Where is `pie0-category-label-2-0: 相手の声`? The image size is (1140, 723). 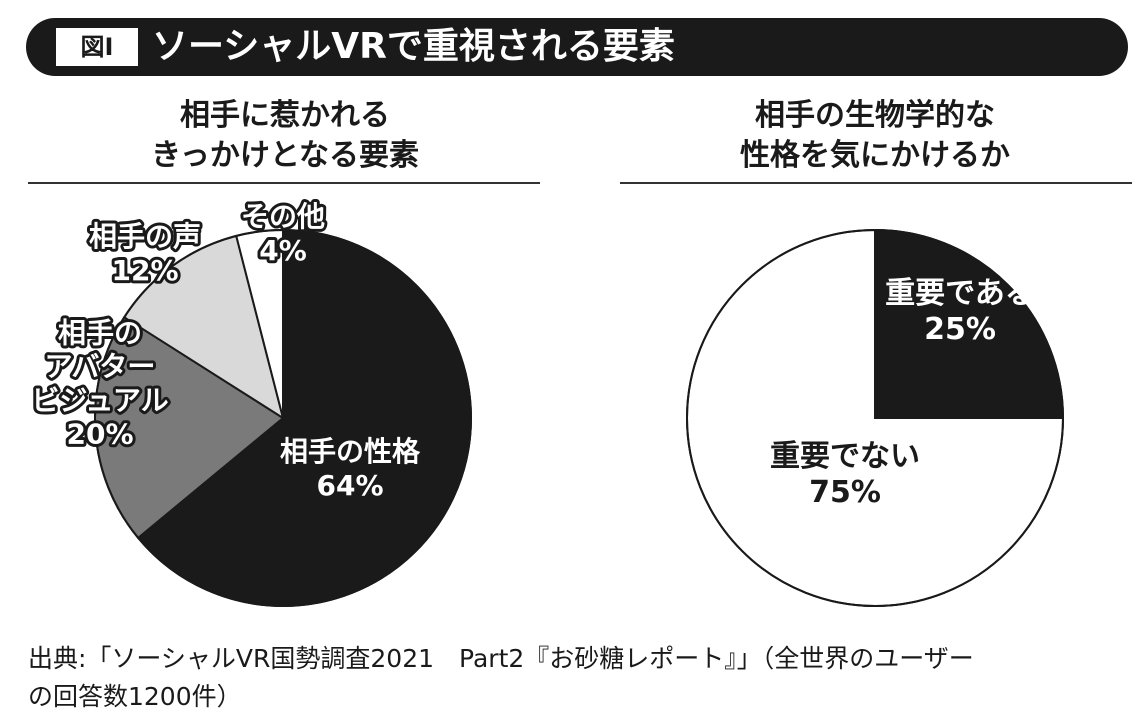
pie0-category-label-2-0: 相手の声 is located at coordinates (145, 236).